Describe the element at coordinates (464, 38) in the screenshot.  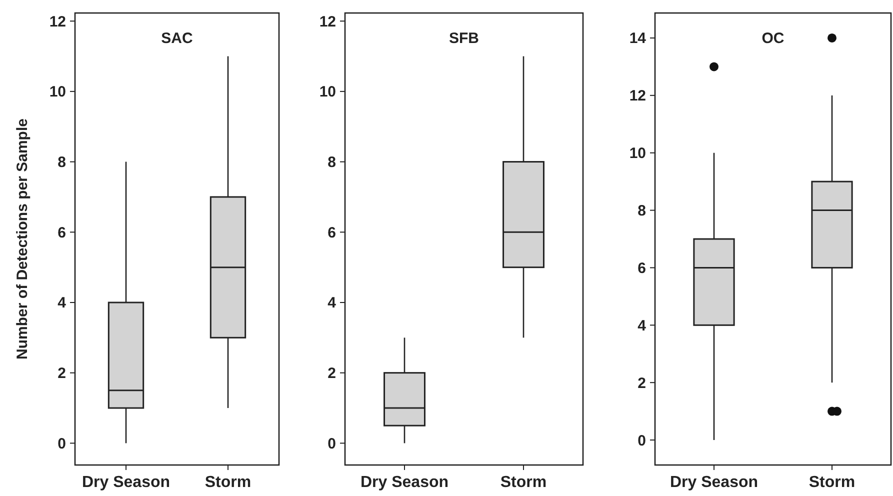
I see `text: SFB` at that location.